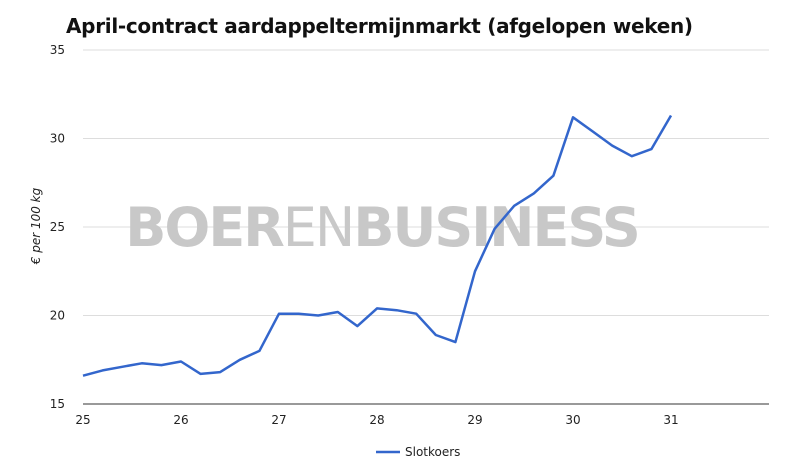  What do you see at coordinates (57, 50) in the screenshot?
I see `y-tick-label: 35` at bounding box center [57, 50].